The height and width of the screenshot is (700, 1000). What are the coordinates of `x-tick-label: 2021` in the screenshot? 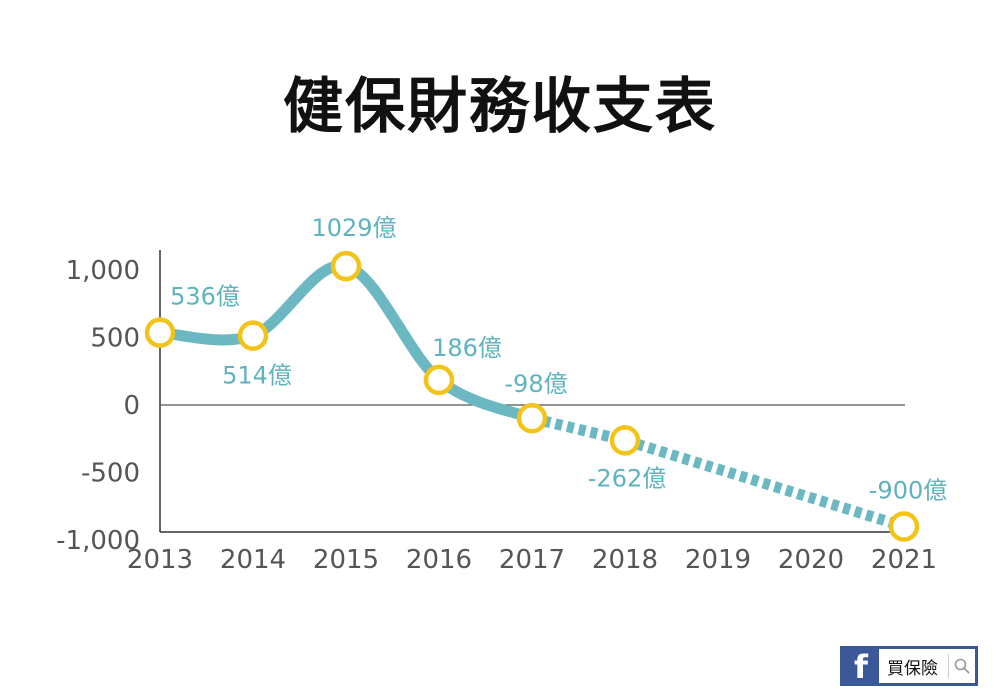 It's located at (904, 560).